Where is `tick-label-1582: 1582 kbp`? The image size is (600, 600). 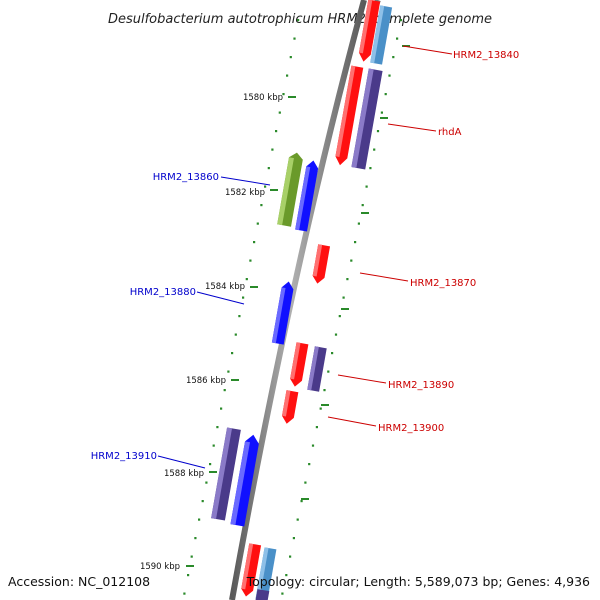 tick-label-1582: 1582 kbp is located at coordinates (245, 193).